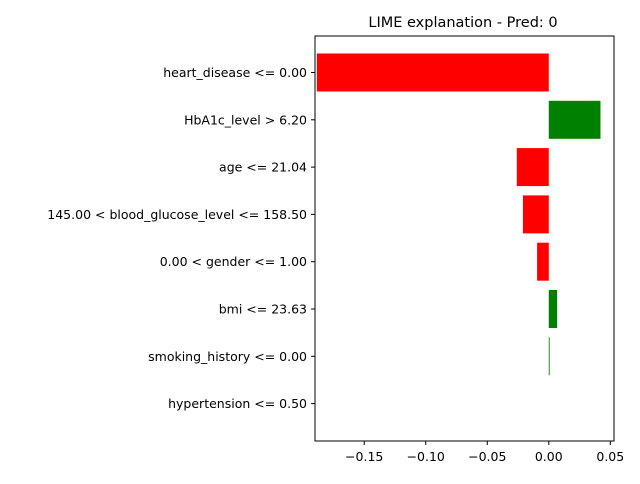 The height and width of the screenshot is (484, 640). I want to click on x-tick-label-1: −0.10, so click(426, 456).